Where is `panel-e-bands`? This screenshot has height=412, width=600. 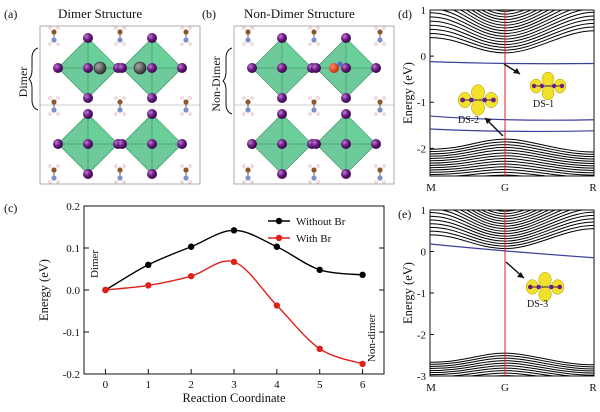 panel-e-bands is located at coordinates (512, 293).